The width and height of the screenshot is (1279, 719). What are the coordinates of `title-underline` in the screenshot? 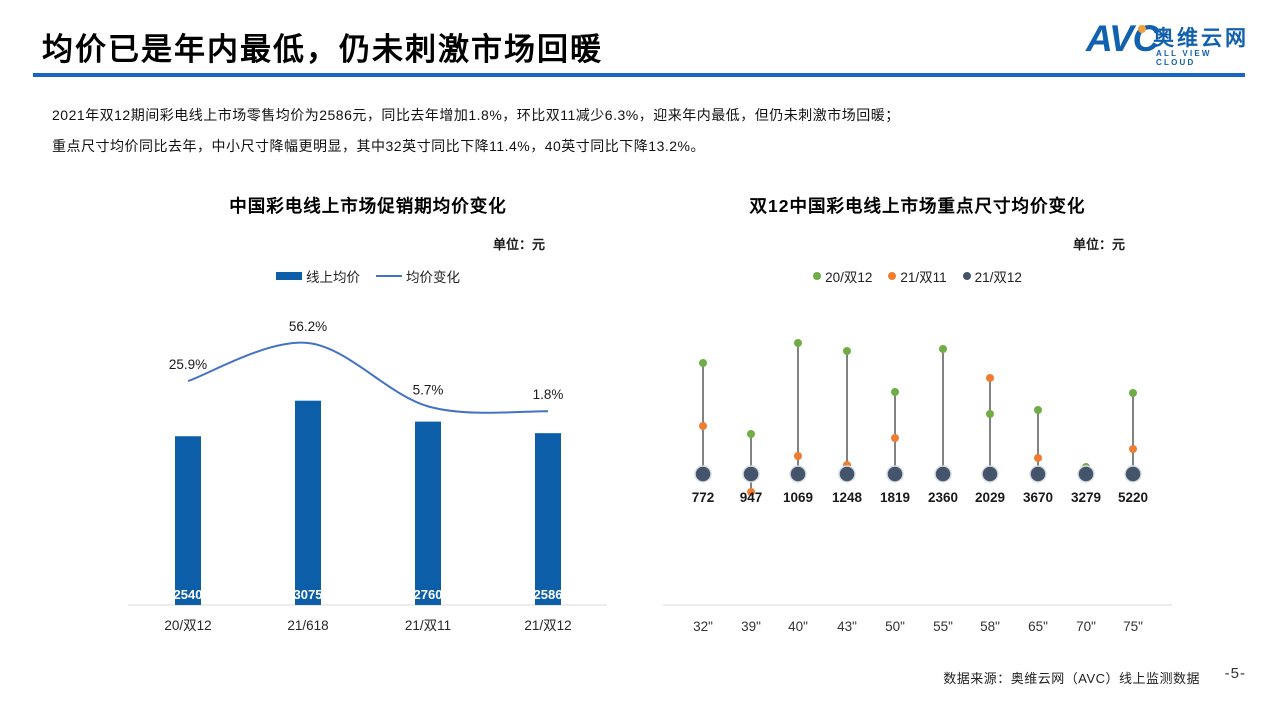 It's located at (639, 75).